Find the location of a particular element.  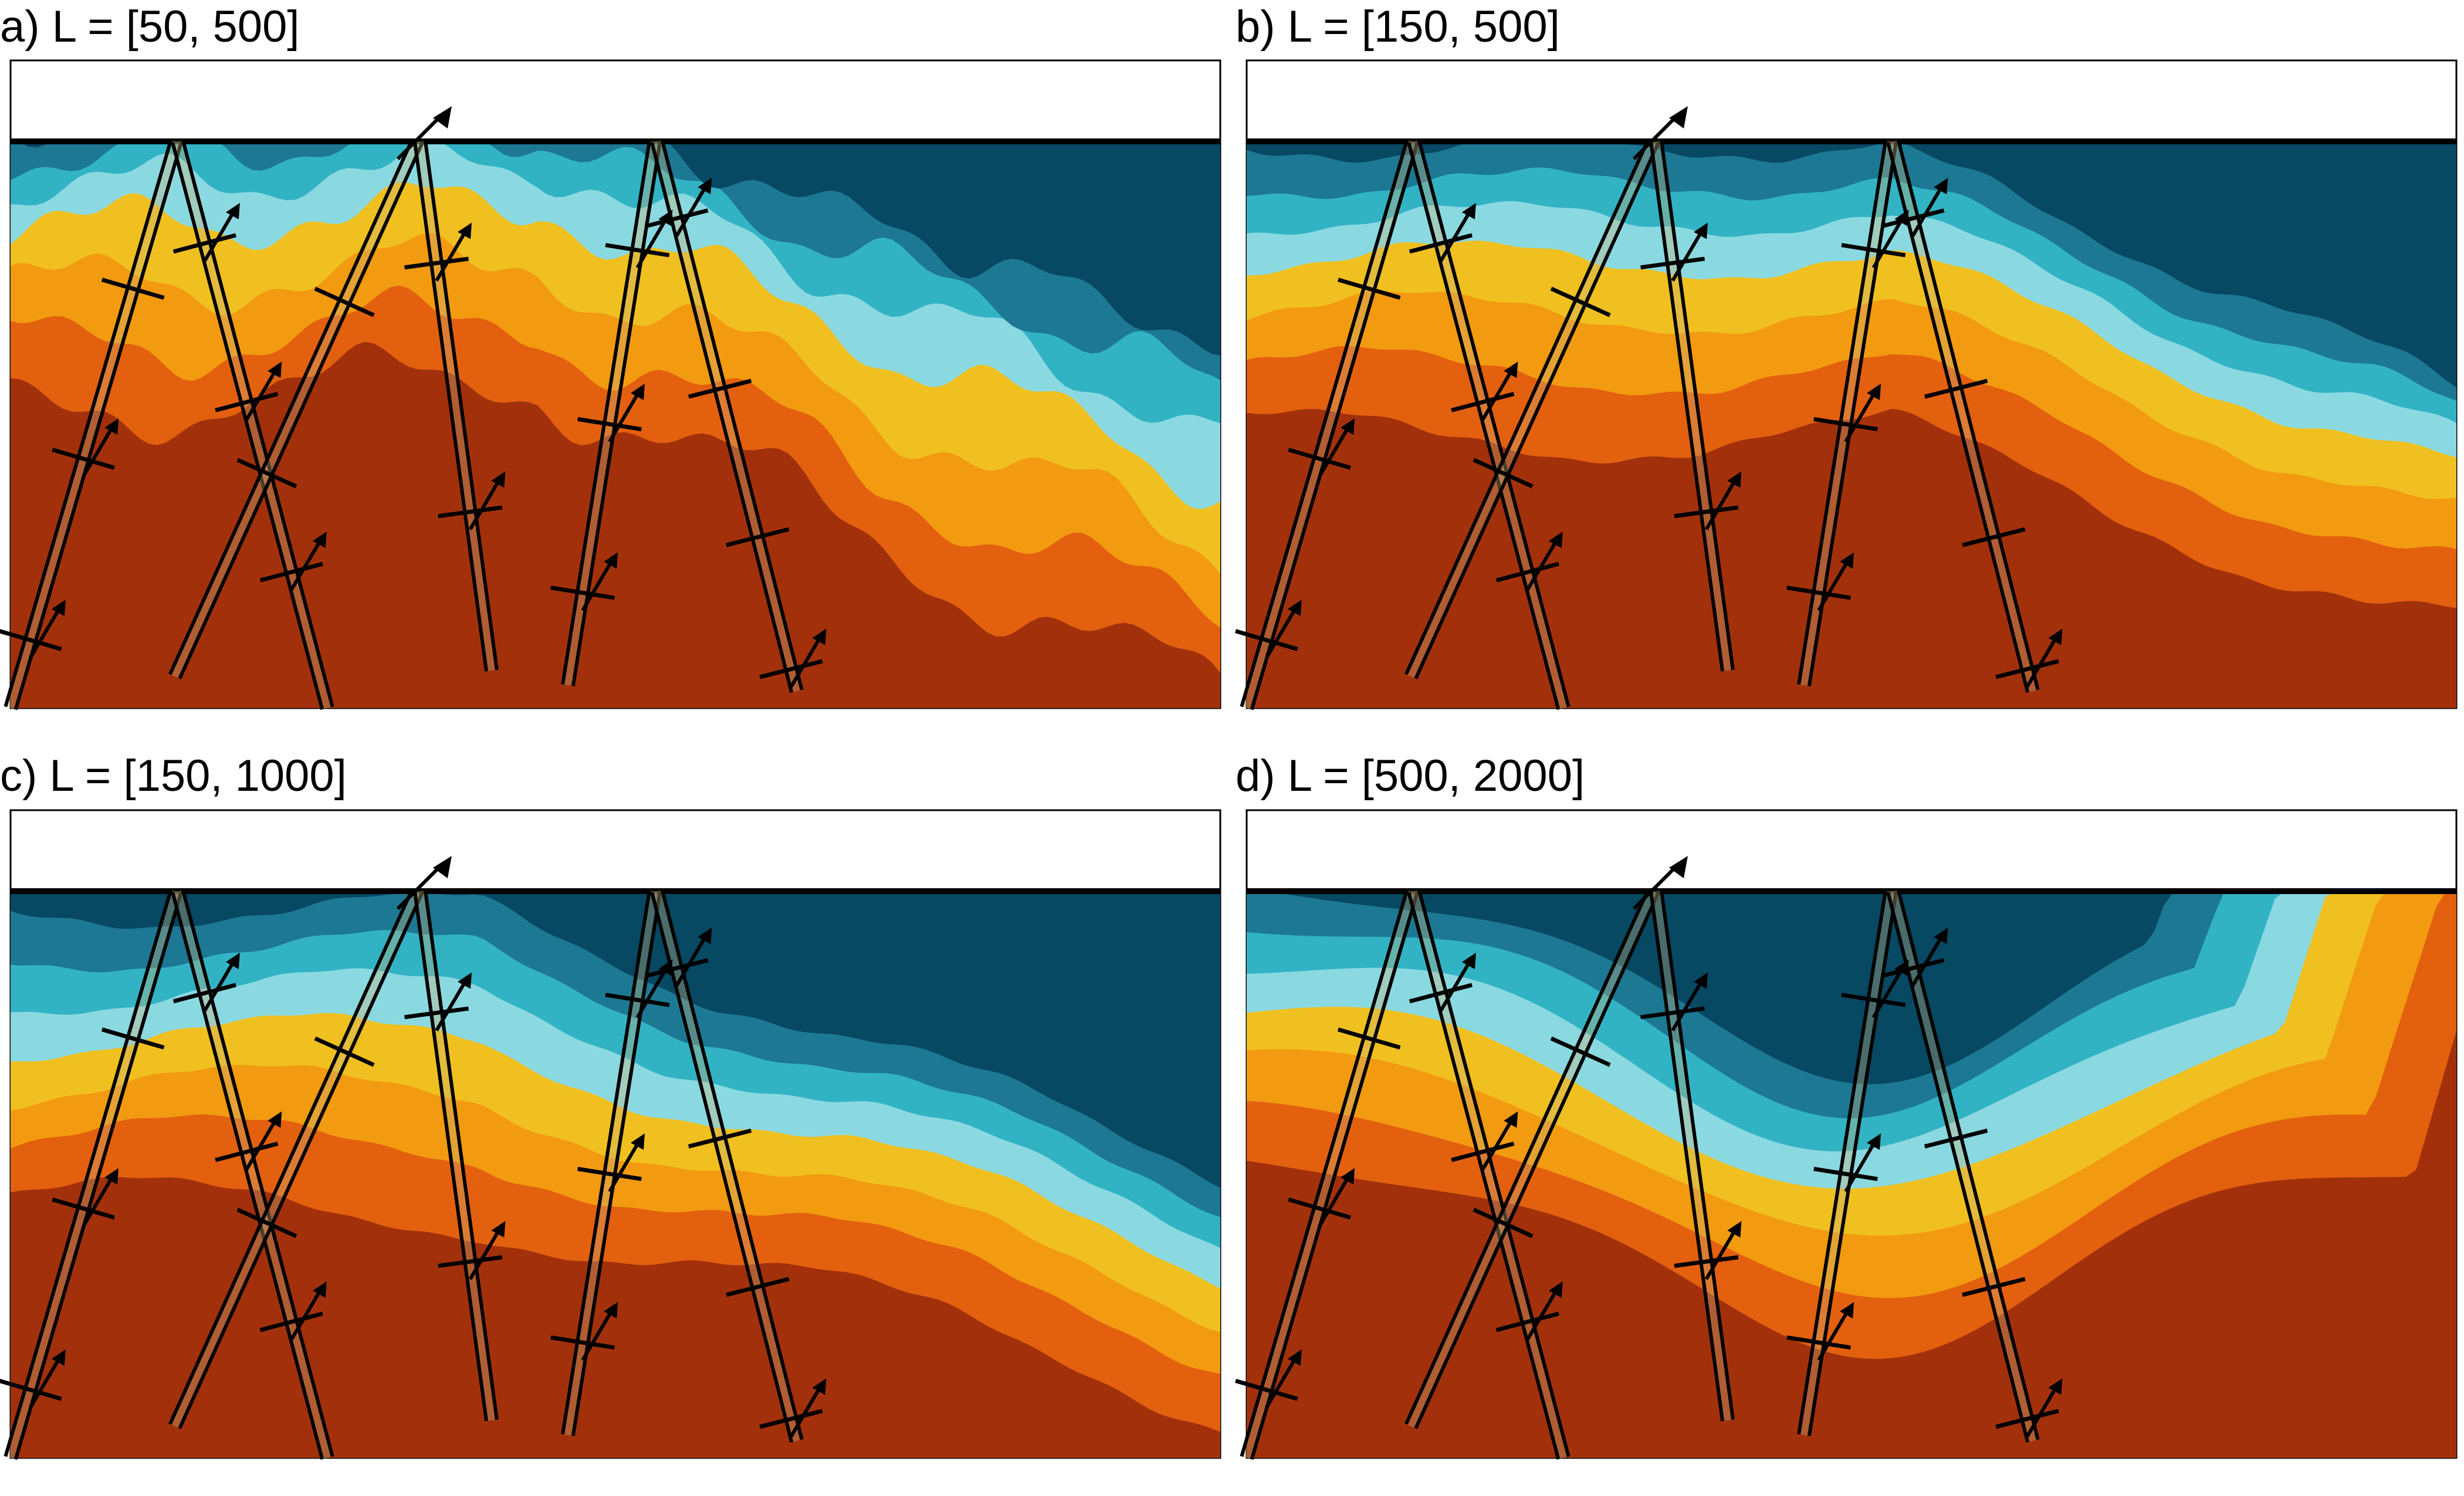

fault-2-zone is located at coordinates (1489, 1174).